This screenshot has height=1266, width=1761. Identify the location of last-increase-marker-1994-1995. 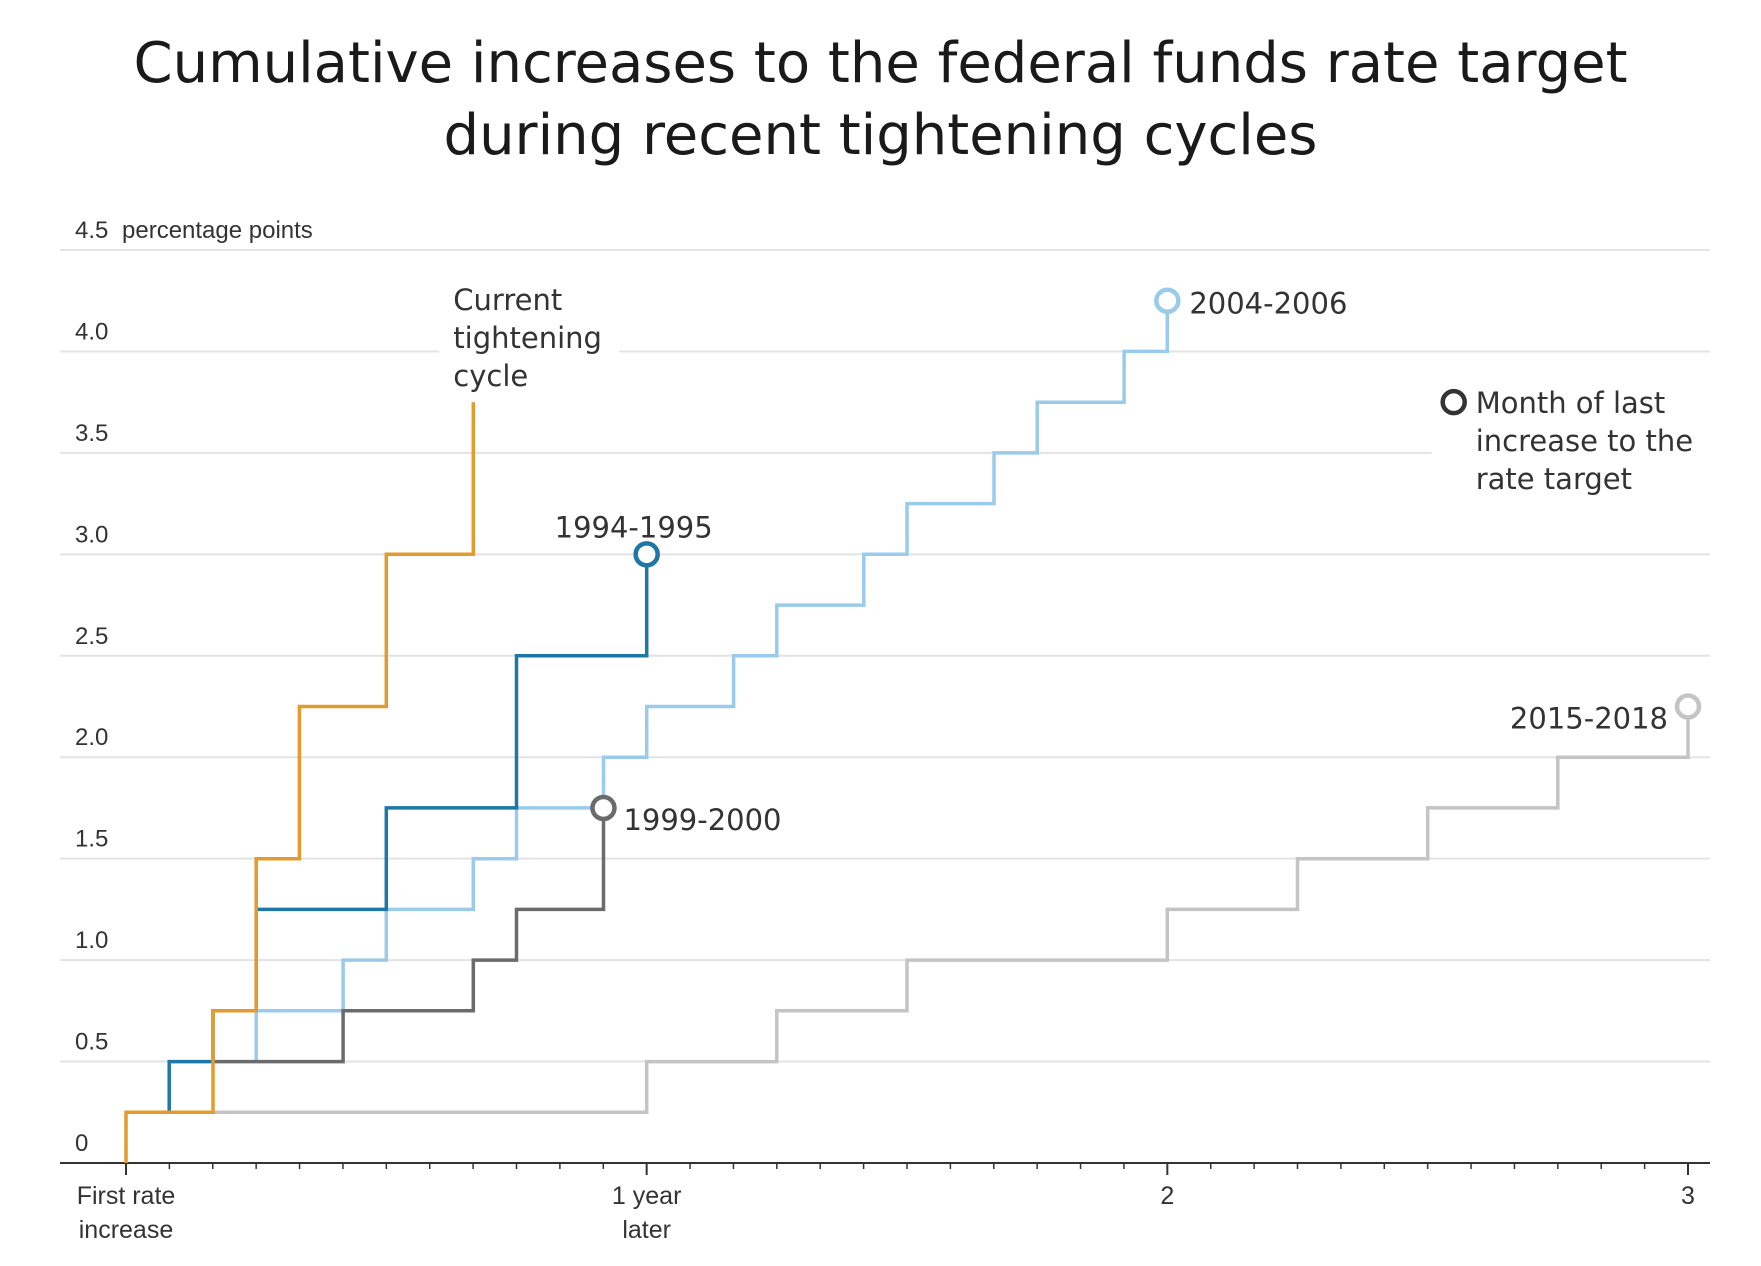
(646, 554).